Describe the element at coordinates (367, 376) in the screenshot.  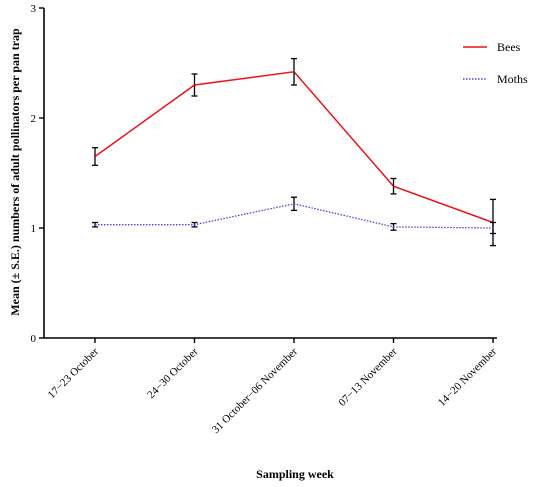
I see `x-tick-label: 07−13 November` at that location.